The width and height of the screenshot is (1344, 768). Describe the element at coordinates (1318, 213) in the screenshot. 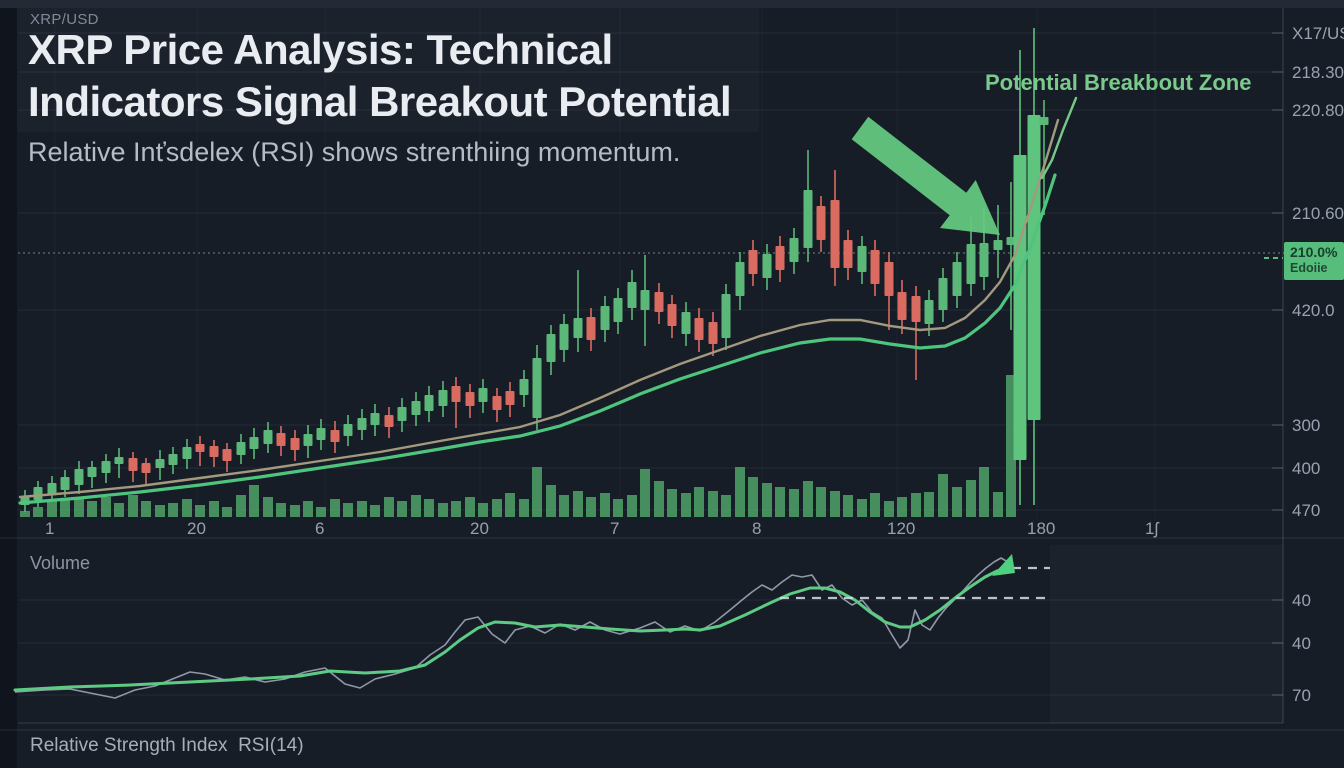

I see `price-axis-label: 210.60` at that location.